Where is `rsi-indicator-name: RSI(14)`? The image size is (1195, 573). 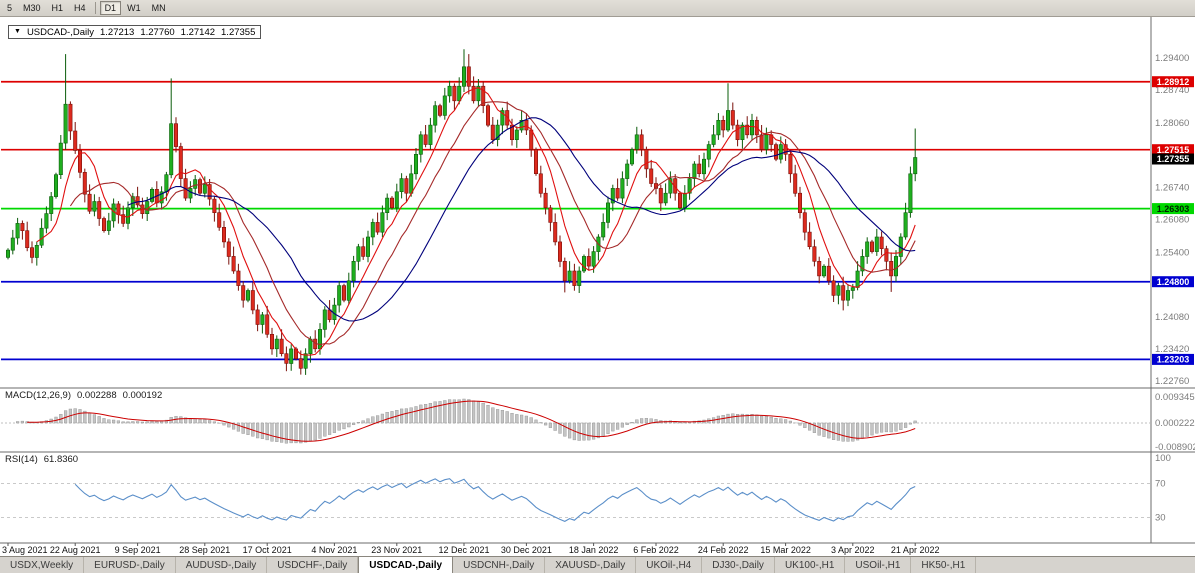
rsi-indicator-name: RSI(14) is located at coordinates (21, 459).